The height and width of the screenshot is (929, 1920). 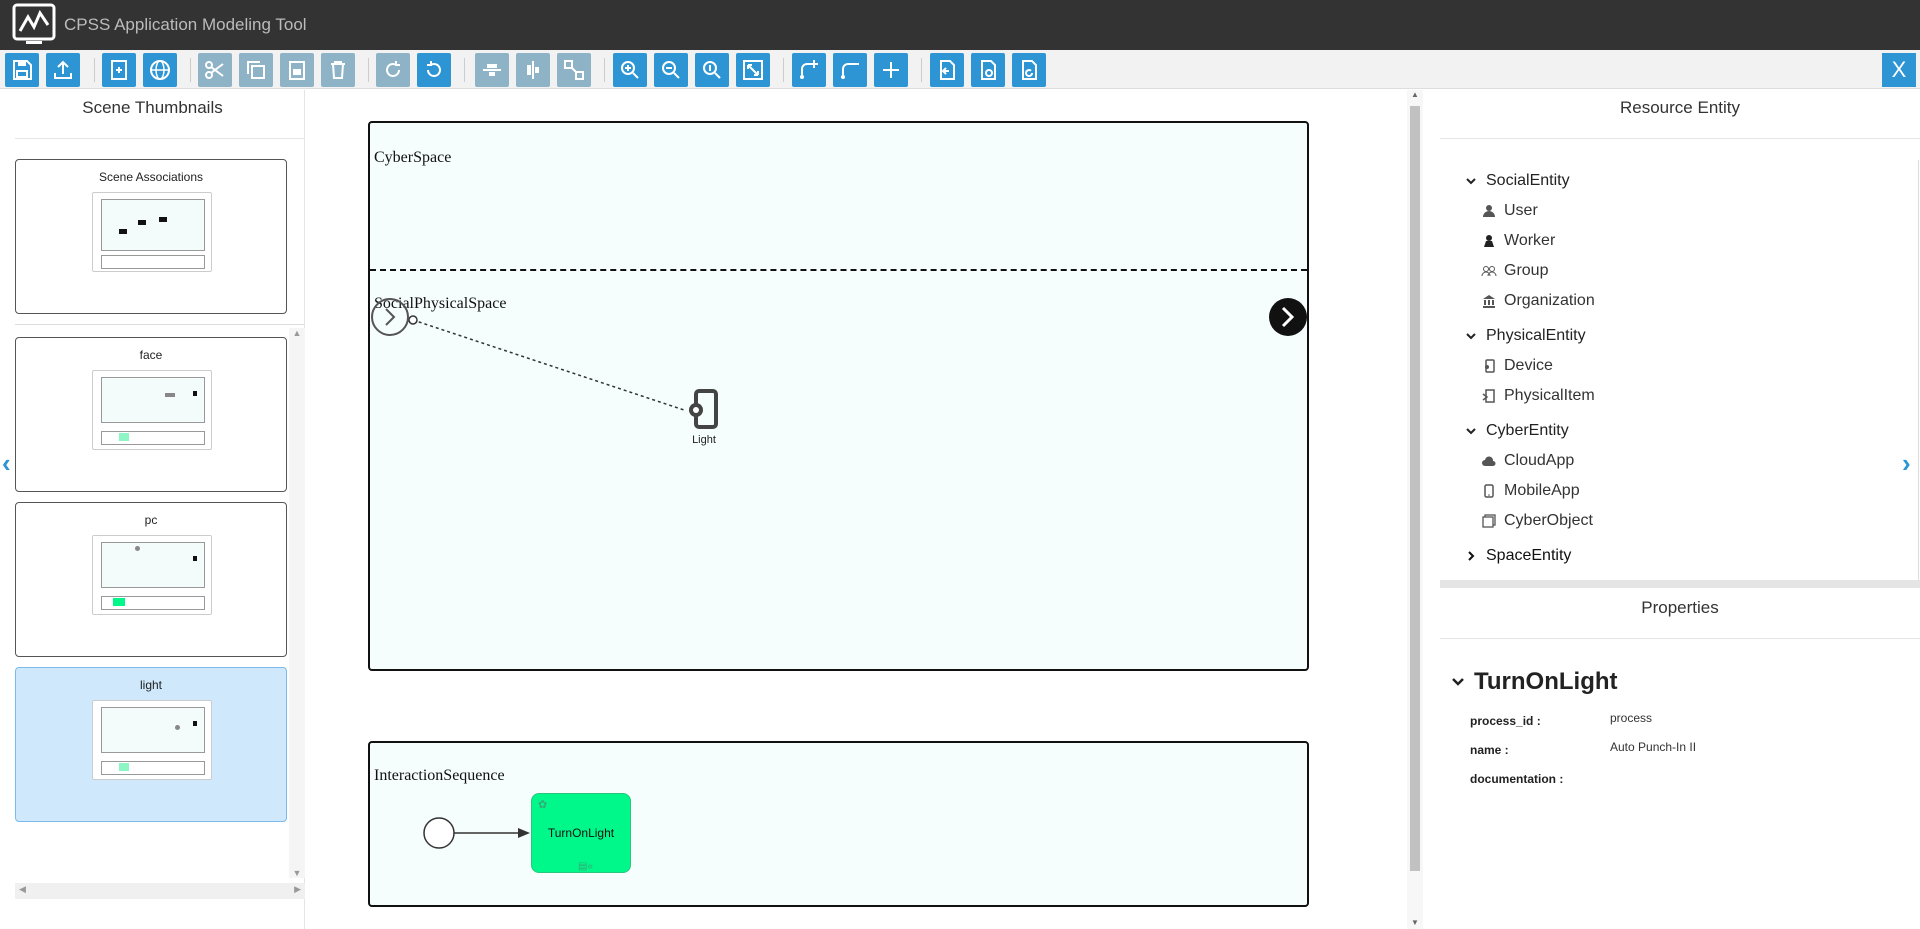 I want to click on auto-layout-button, so click(x=574, y=70).